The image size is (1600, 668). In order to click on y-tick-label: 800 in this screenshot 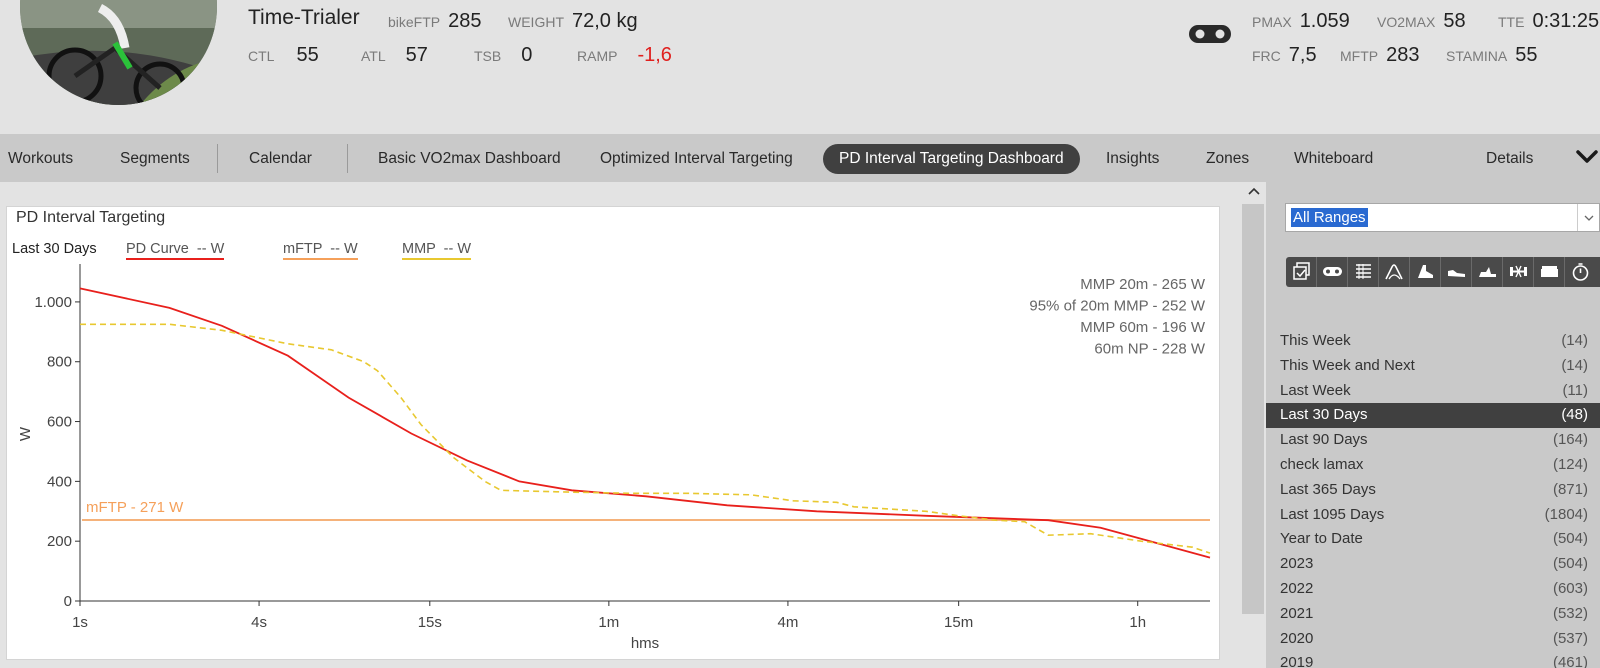, I will do `click(59, 362)`.